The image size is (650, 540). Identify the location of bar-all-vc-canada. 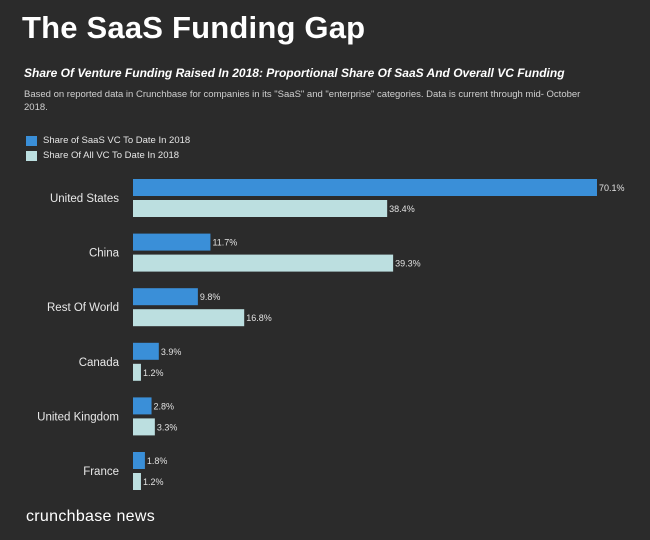
(137, 372).